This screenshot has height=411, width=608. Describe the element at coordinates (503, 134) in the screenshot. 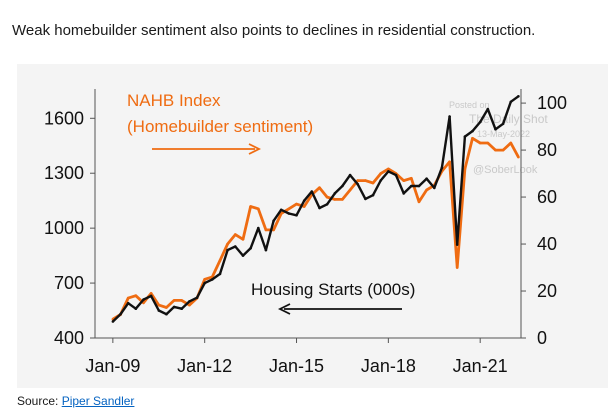

I see `watermark-line-3: 13-May-2022` at that location.